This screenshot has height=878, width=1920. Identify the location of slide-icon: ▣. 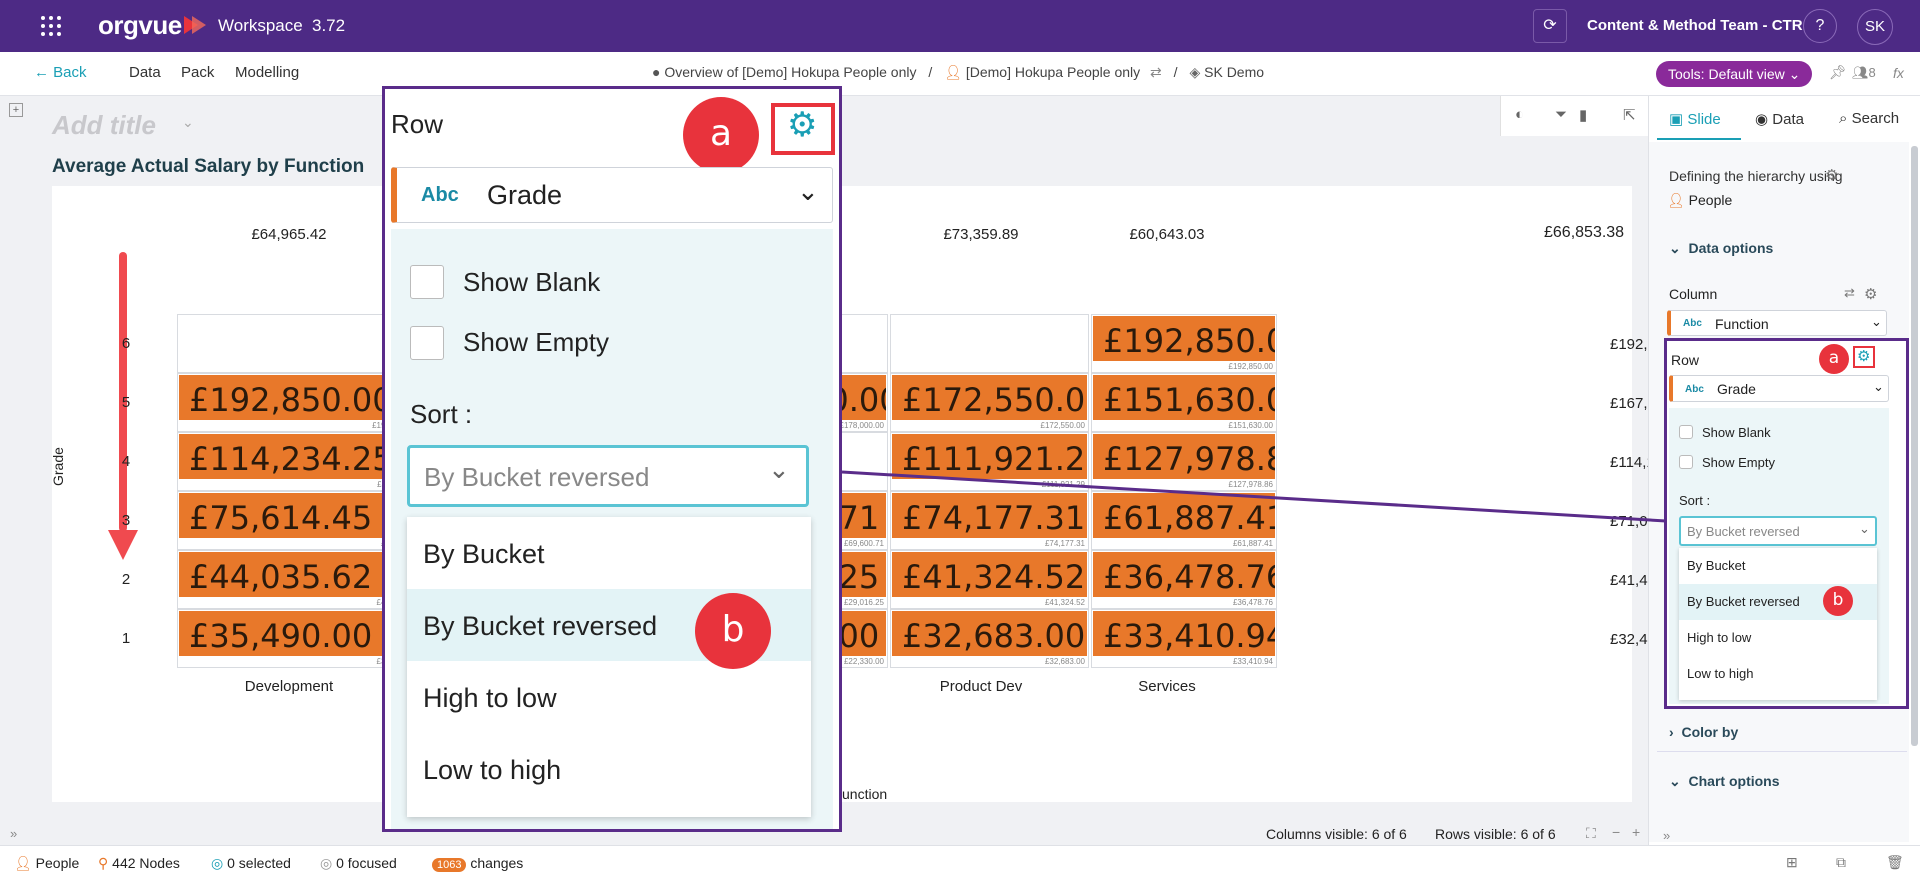
(1676, 119).